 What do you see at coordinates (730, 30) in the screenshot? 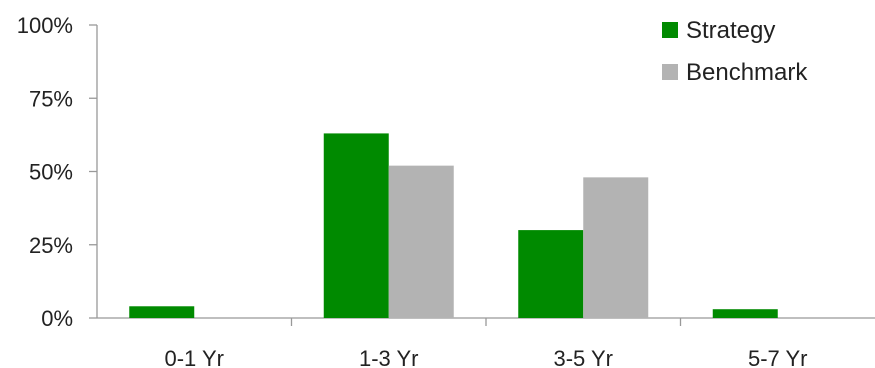
I see `legend-label-strategy: Strategy` at bounding box center [730, 30].